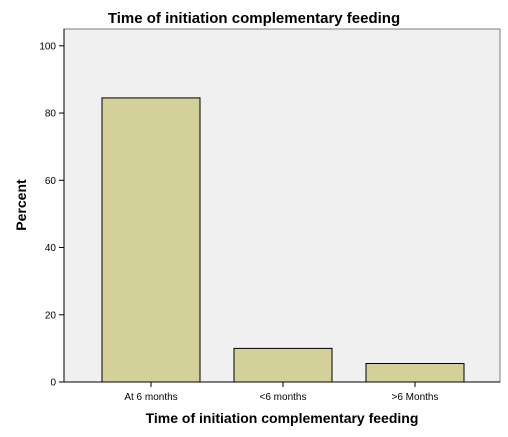 This screenshot has width=508, height=437. Describe the element at coordinates (283, 397) in the screenshot. I see `x-tick-label: <6 months` at that location.